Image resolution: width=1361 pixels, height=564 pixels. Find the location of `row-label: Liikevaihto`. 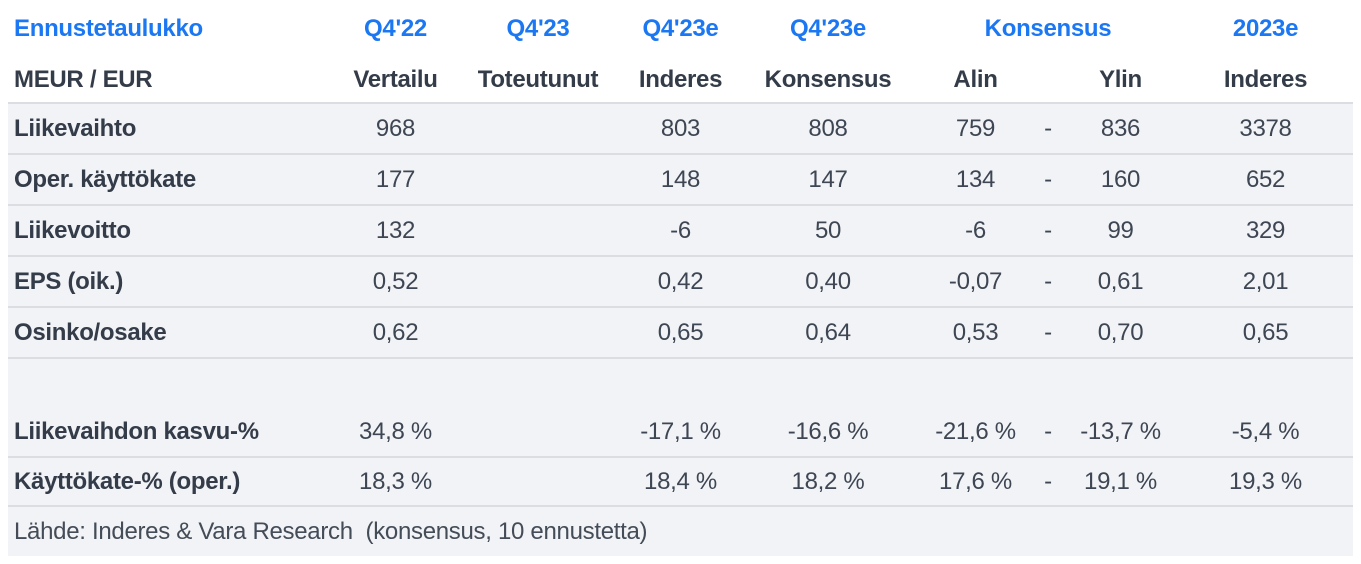

row-label: Liikevaihto is located at coordinates (75, 128).